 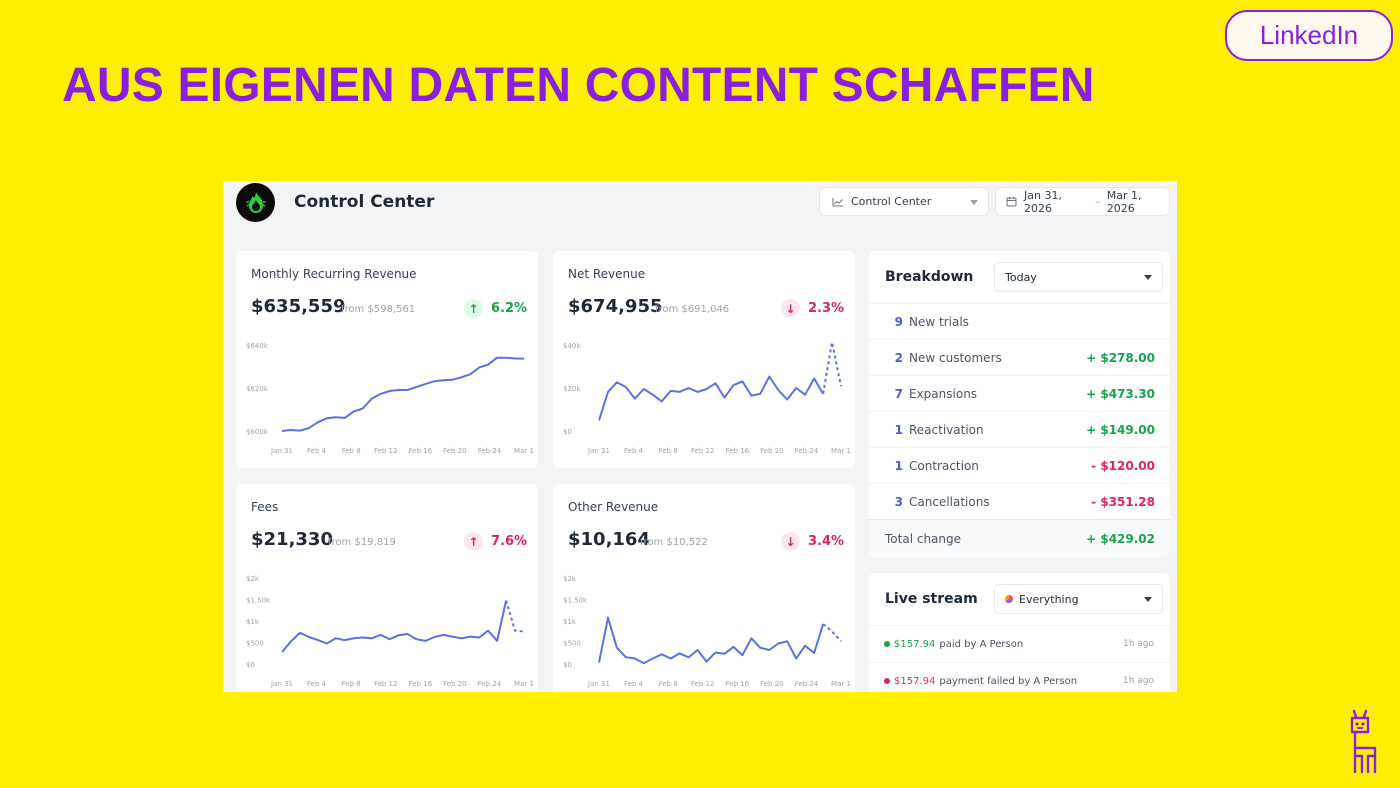 I want to click on y-tick-label: $40k, so click(x=572, y=346).